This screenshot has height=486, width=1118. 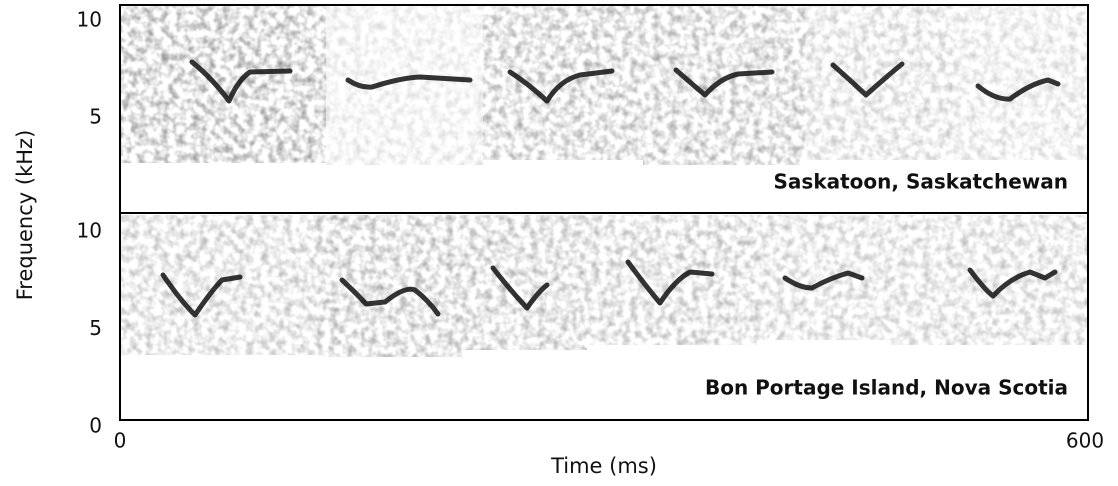 What do you see at coordinates (603, 466) in the screenshot?
I see `x-axis-label: Time (ms)` at bounding box center [603, 466].